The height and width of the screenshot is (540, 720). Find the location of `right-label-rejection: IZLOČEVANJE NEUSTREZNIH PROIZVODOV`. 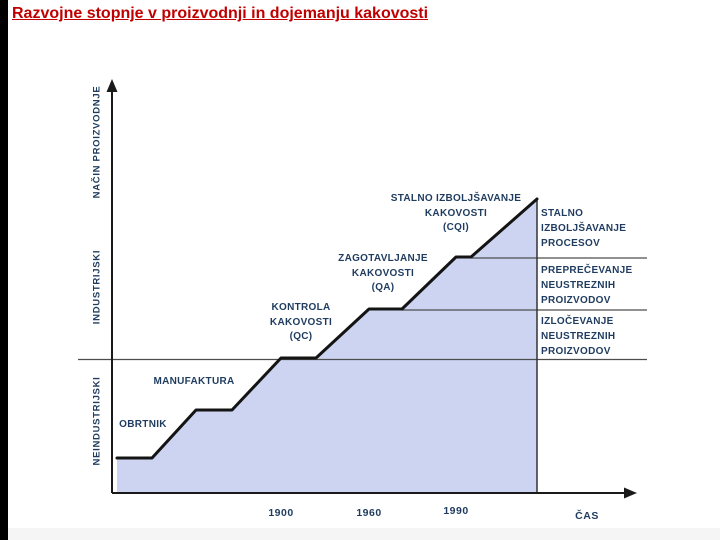

right-label-rejection: IZLOČEVANJE NEUSTREZNIH PROIZVODOV is located at coordinates (578, 336).